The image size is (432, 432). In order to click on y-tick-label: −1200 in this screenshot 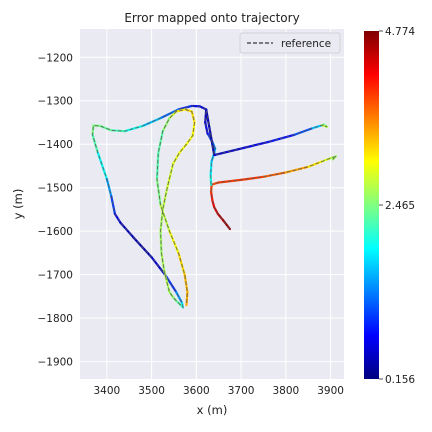, I will do `click(55, 58)`.